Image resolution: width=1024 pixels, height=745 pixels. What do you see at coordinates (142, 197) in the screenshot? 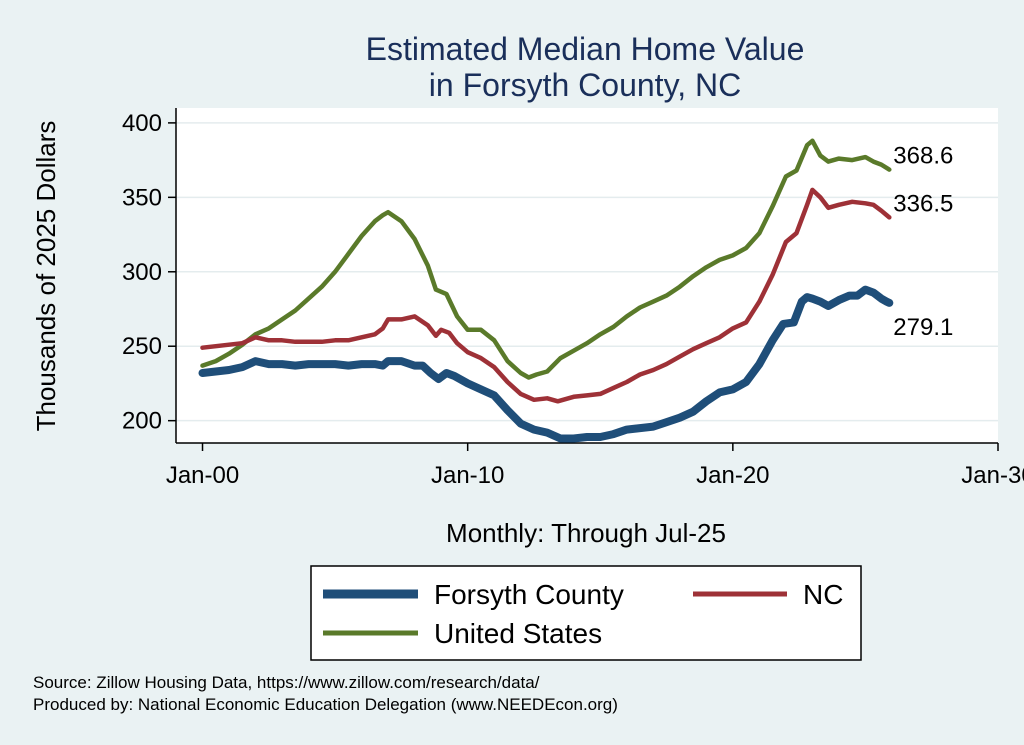
I see `y-tick-label-350: 350` at bounding box center [142, 197].